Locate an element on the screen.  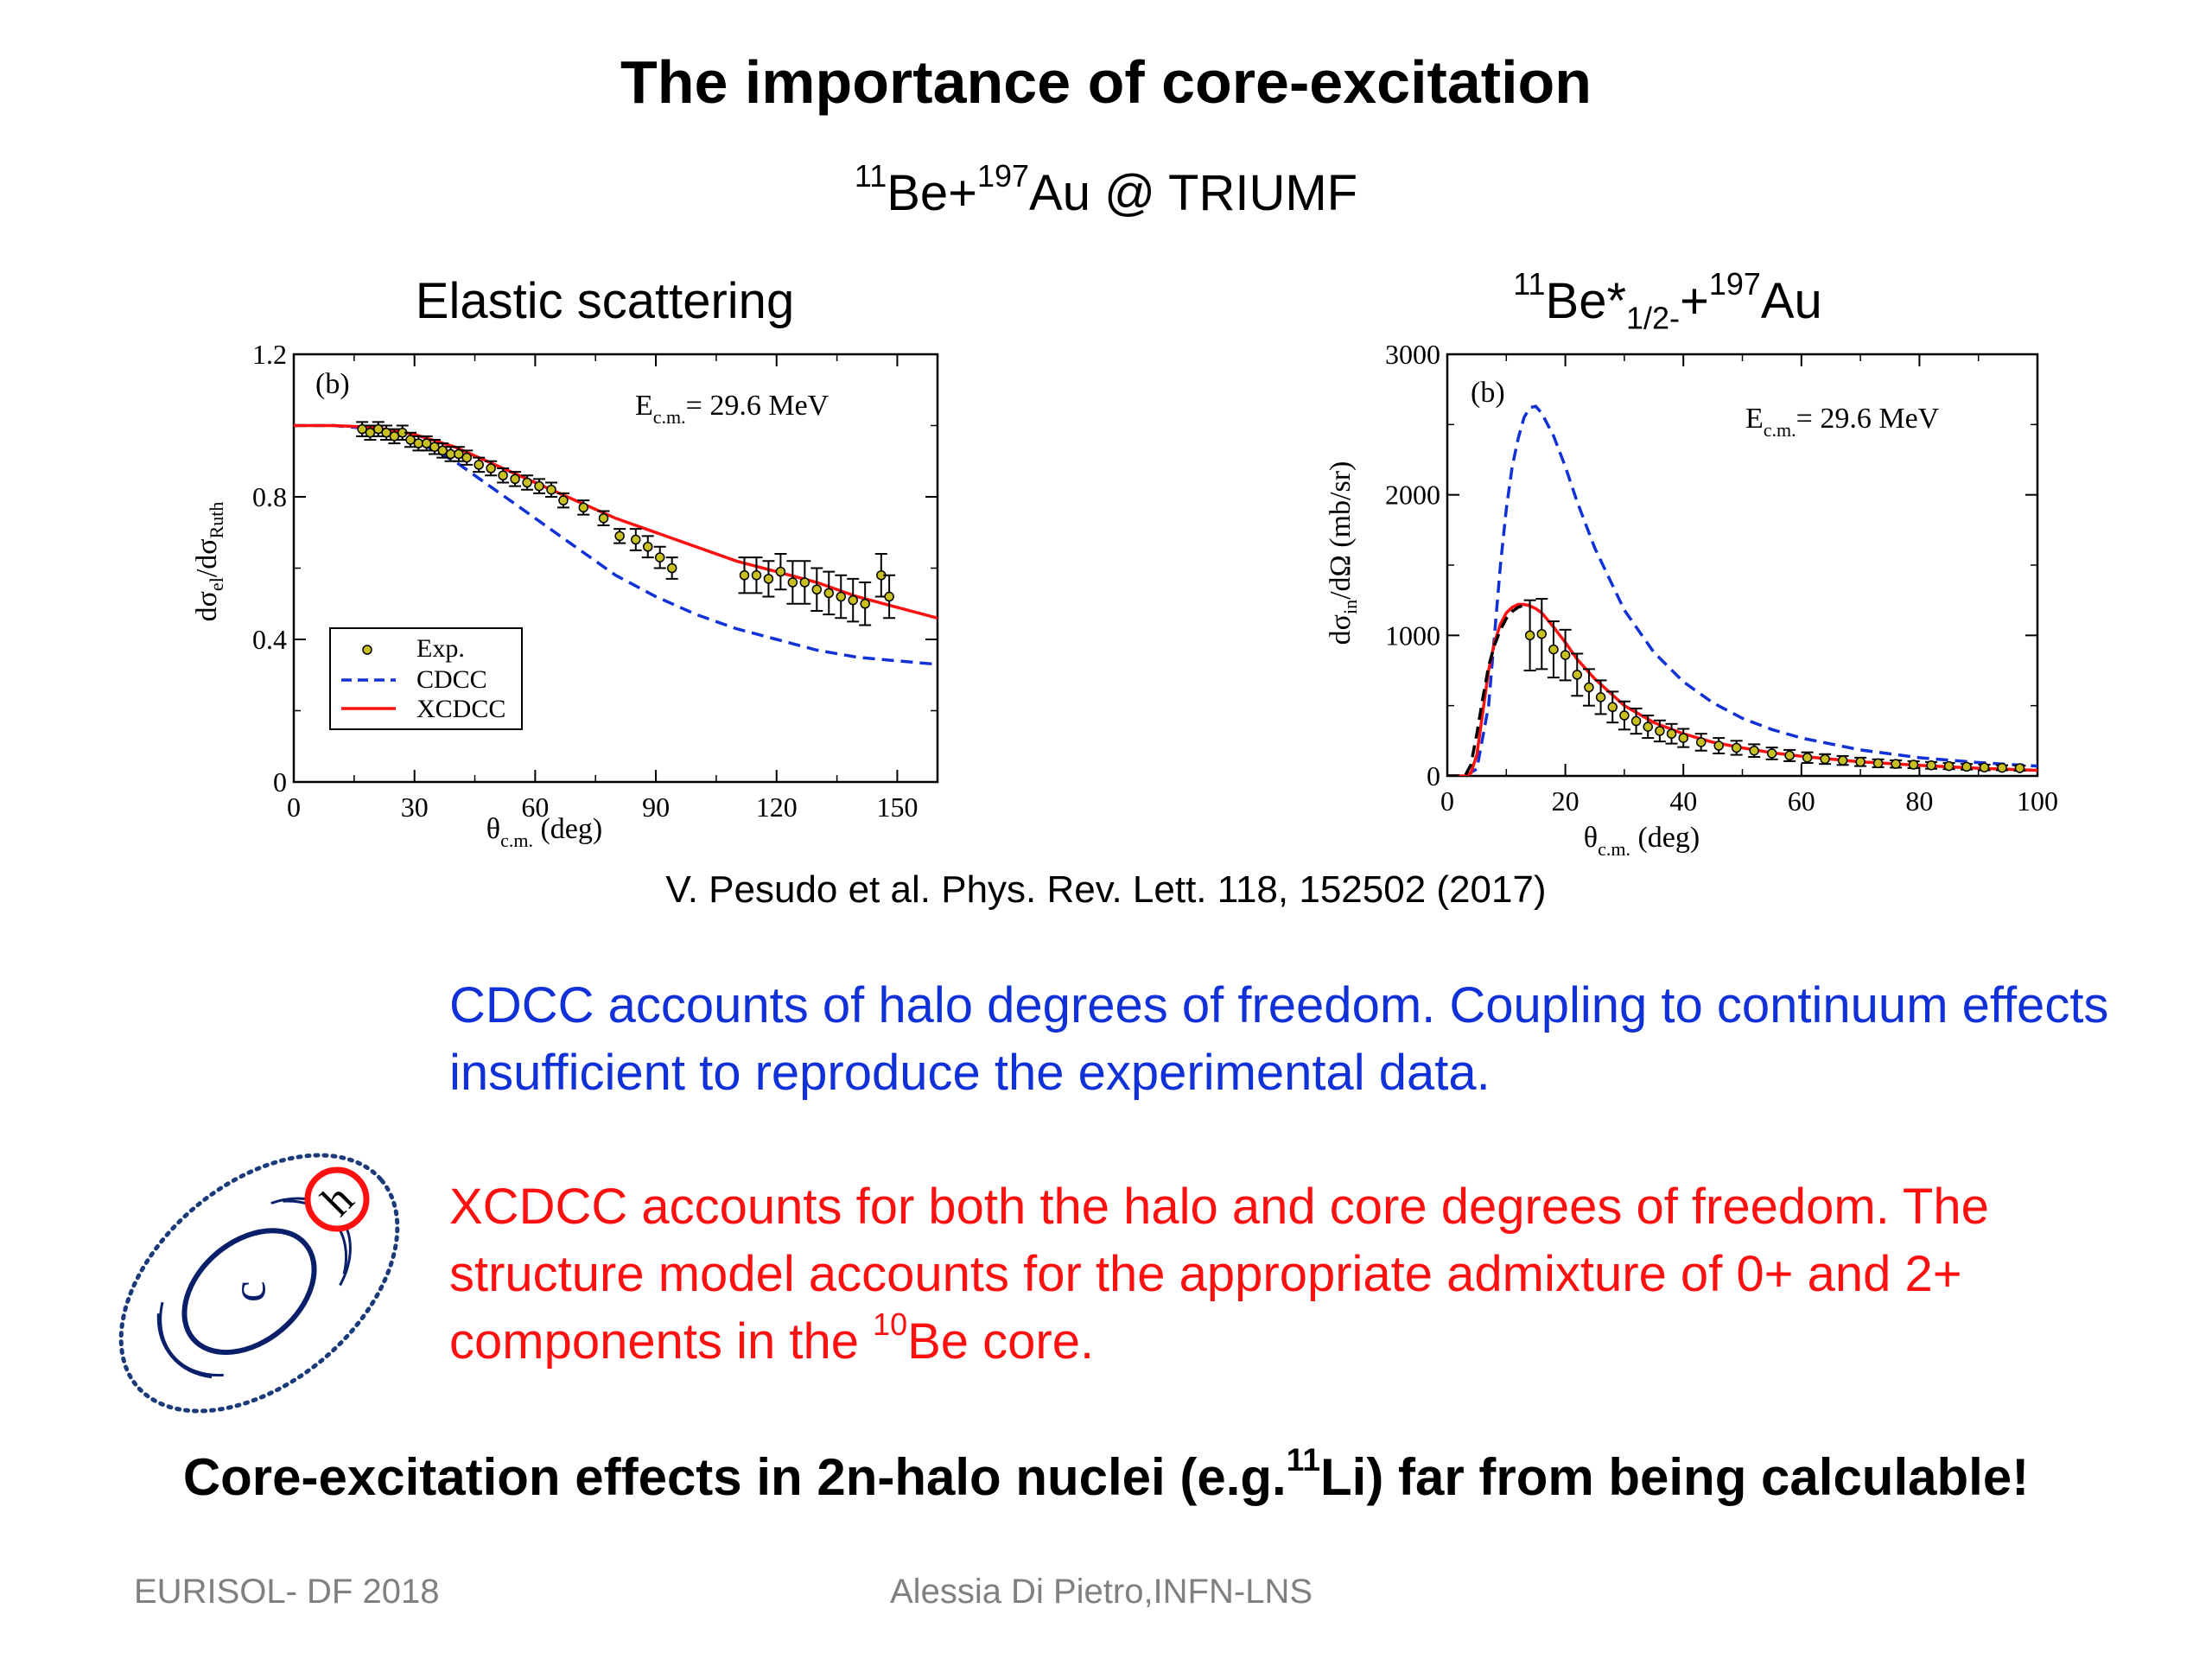
annotation-value: = 29.6 MeV is located at coordinates (1868, 419).